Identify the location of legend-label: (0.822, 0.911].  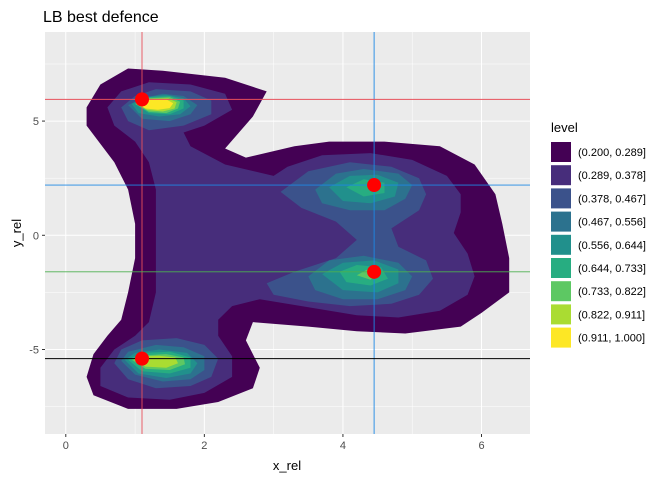
(611, 315).